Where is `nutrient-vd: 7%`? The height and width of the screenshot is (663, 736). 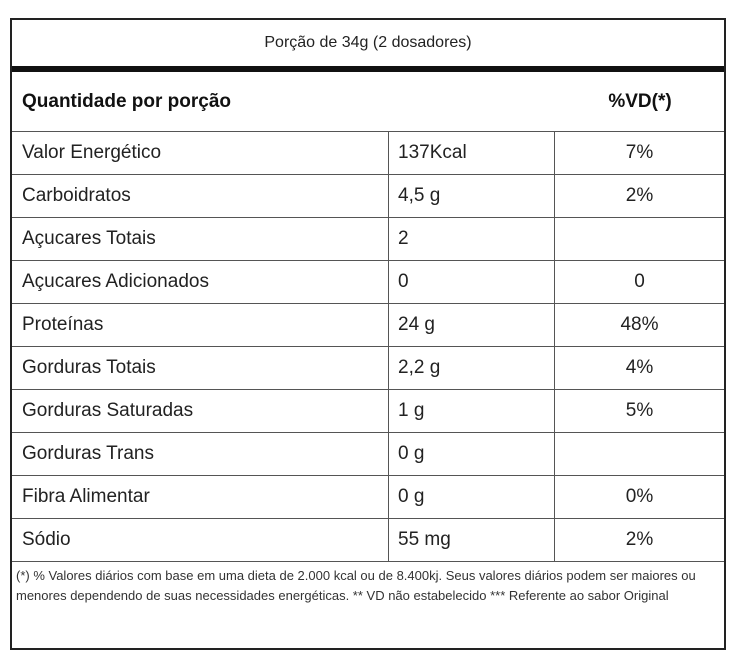
nutrient-vd: 7% is located at coordinates (639, 152).